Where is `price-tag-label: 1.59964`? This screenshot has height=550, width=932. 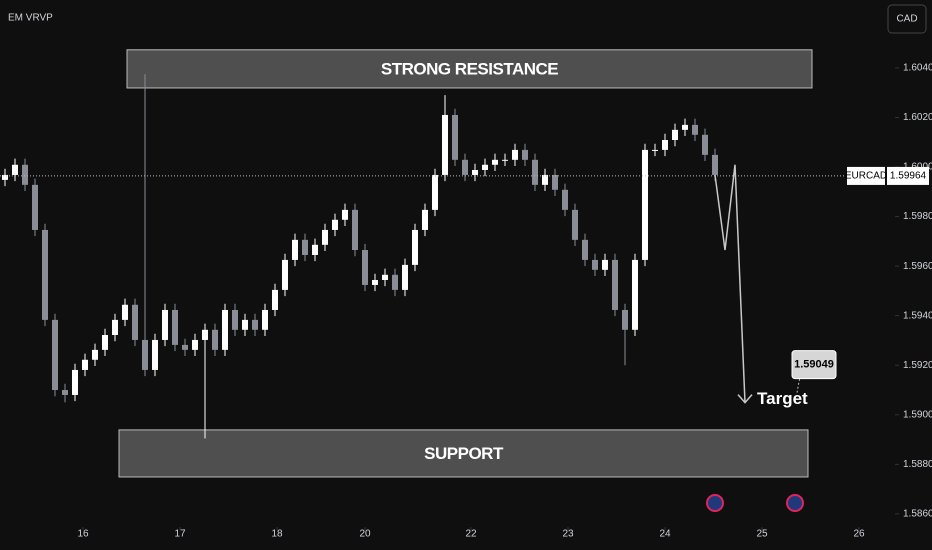
price-tag-label: 1.59964 is located at coordinates (908, 176).